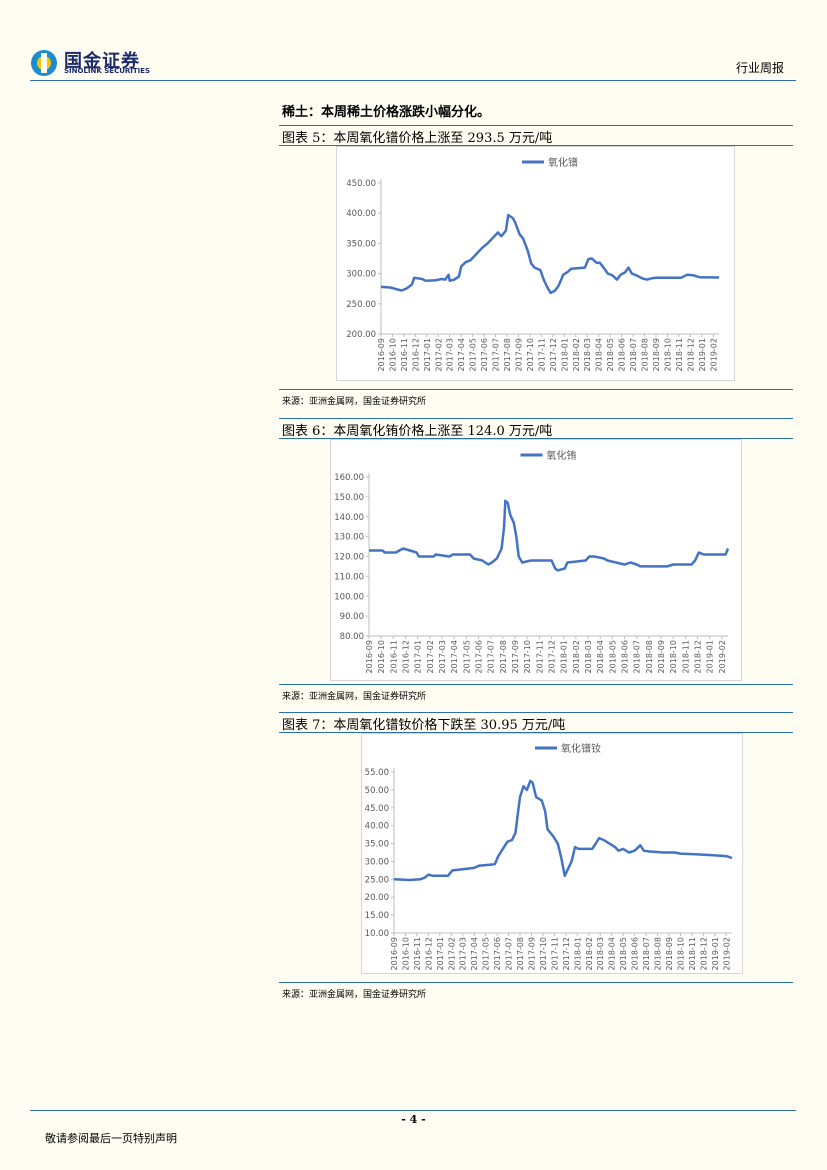 Image resolution: width=827 pixels, height=1170 pixels. I want to click on y-tick-label: 90.00, so click(352, 617).